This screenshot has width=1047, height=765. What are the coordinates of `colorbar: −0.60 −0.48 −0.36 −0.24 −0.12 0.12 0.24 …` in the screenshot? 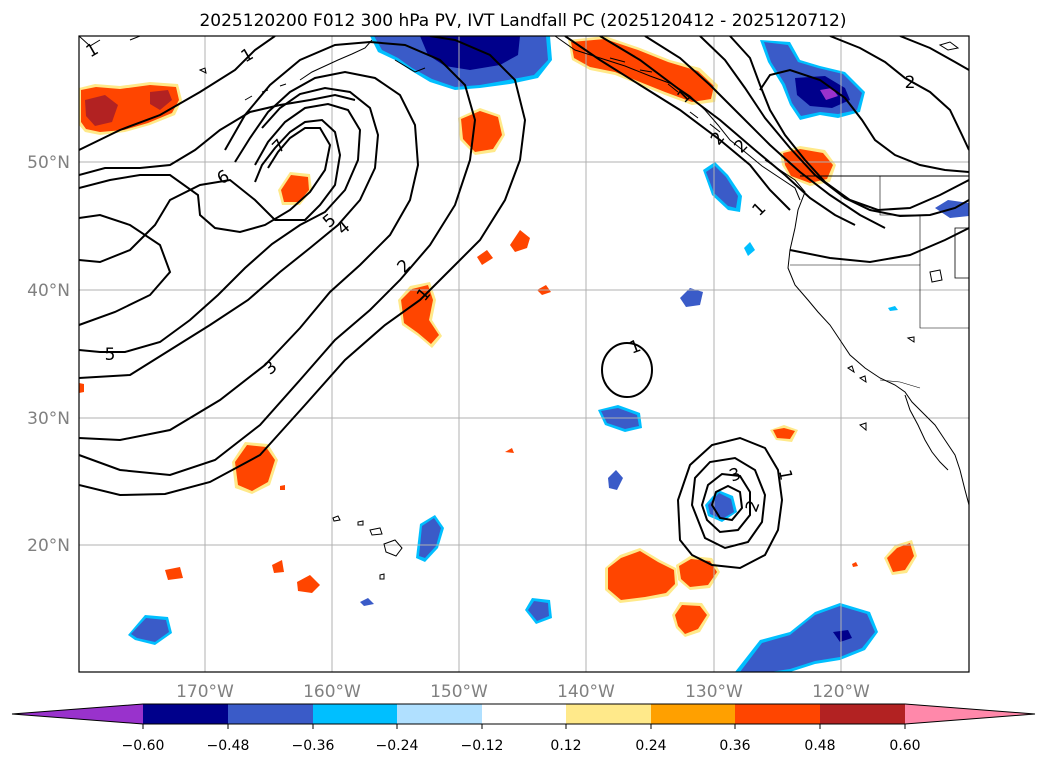 It's located at (523, 728).